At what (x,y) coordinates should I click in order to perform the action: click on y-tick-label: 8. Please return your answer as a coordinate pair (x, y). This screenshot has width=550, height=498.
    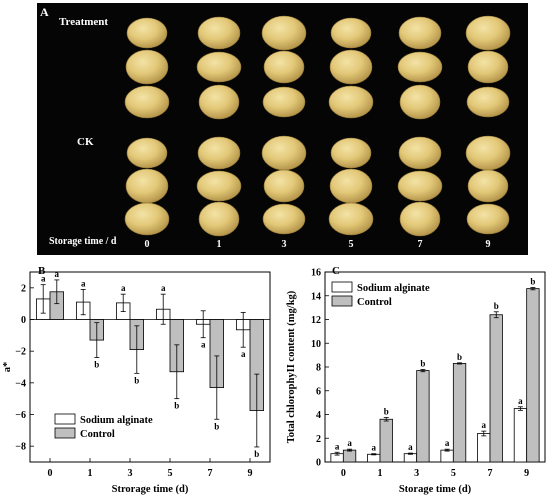
    Looking at the image, I should click on (318, 368).